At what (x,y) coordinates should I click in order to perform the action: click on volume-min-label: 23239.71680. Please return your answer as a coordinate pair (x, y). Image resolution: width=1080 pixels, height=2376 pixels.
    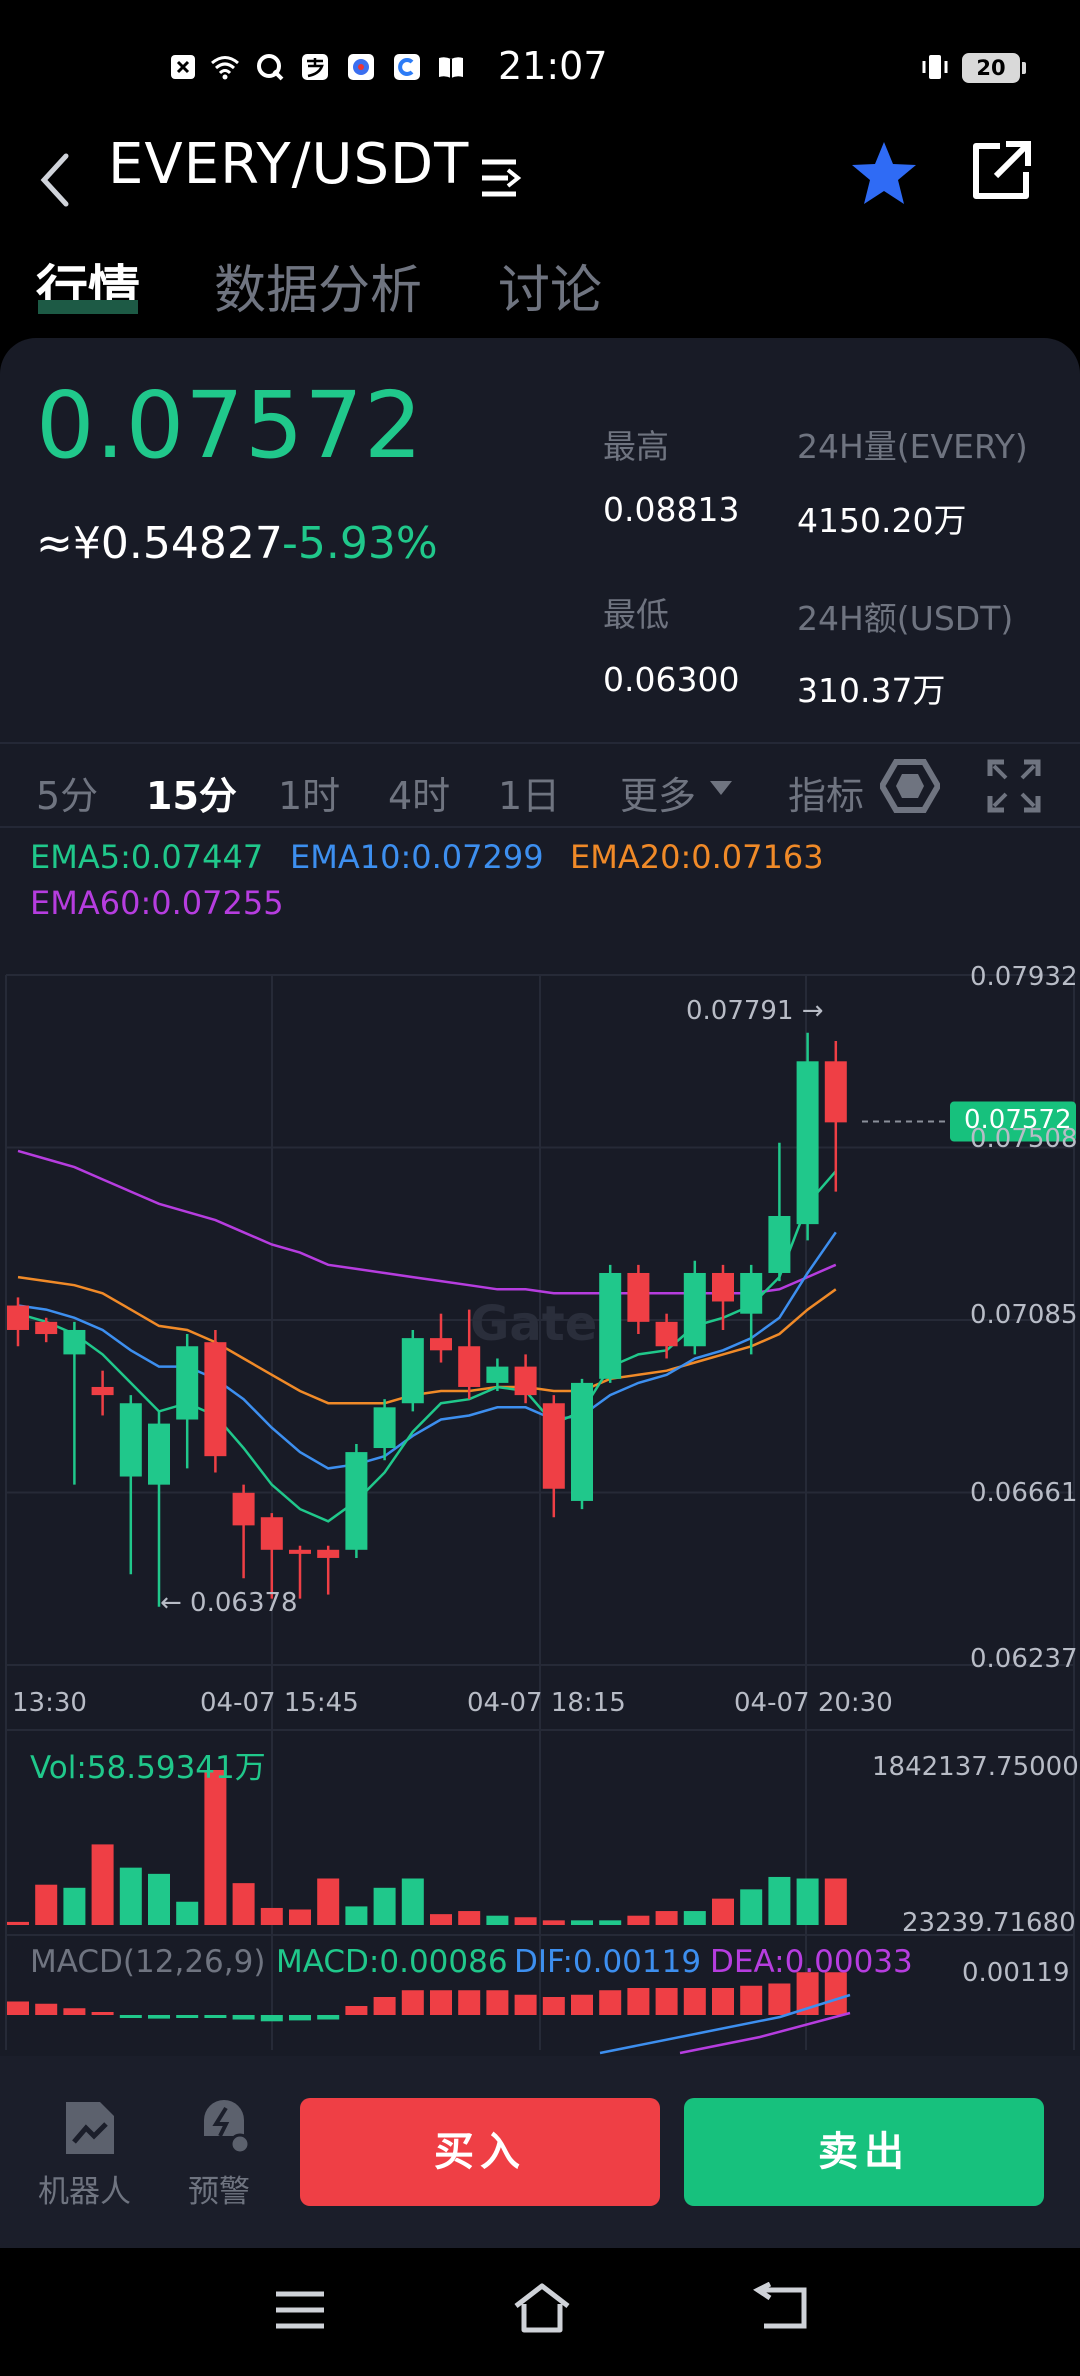
    Looking at the image, I should click on (989, 1923).